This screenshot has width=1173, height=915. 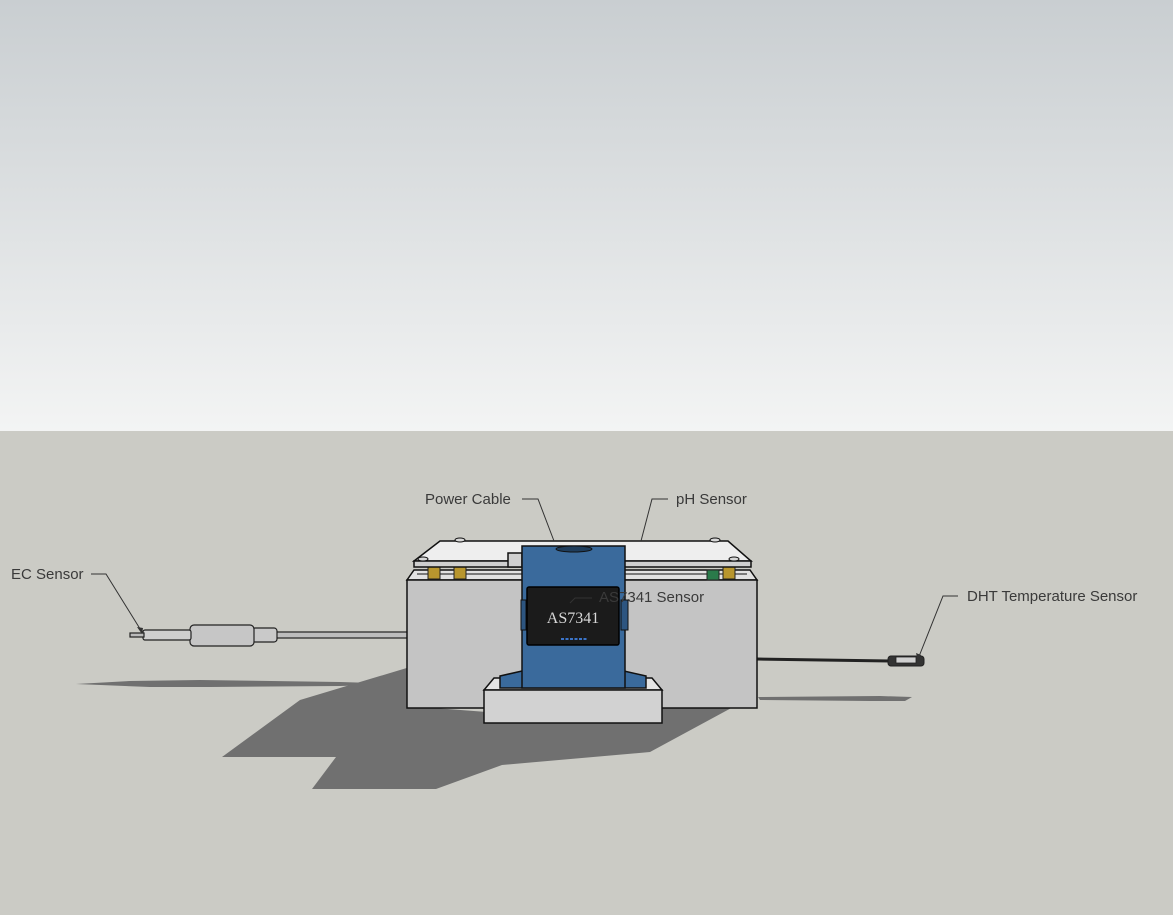 What do you see at coordinates (1052, 596) in the screenshot?
I see `label-dht-temperature-sensor: DHT Temperature Sensor` at bounding box center [1052, 596].